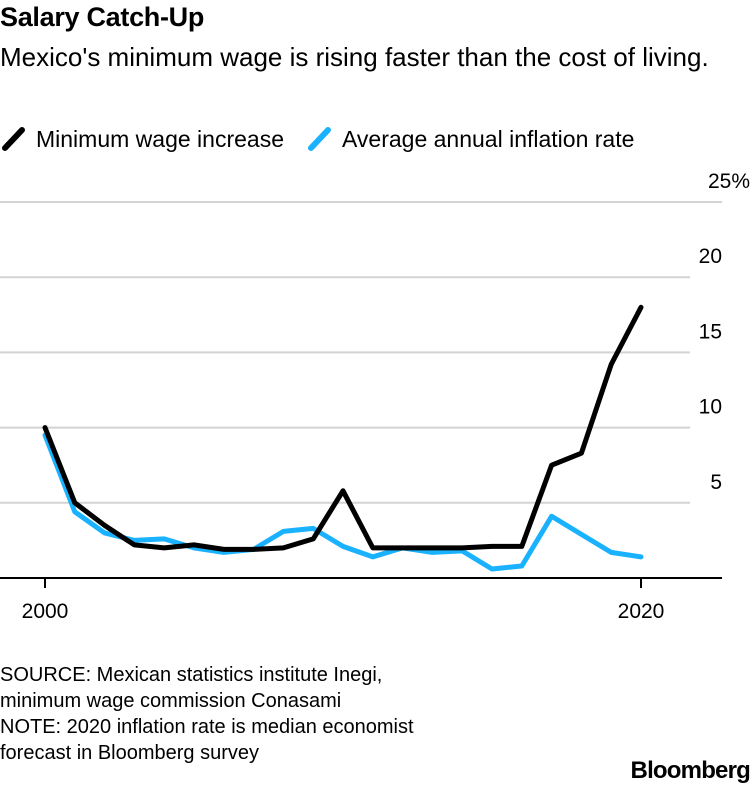  I want to click on y-tick-label: 15, so click(710, 331).